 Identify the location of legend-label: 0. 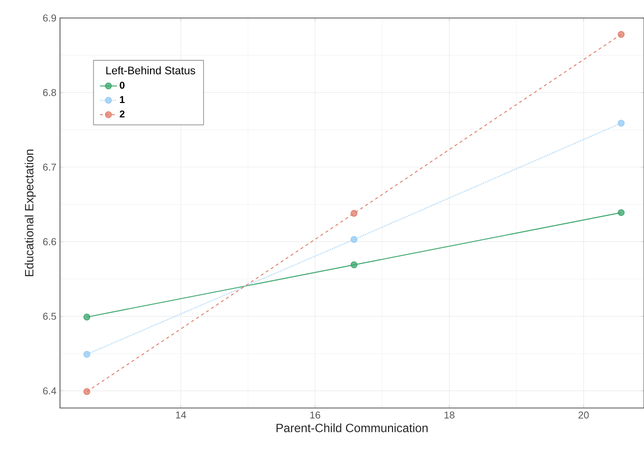
(122, 85).